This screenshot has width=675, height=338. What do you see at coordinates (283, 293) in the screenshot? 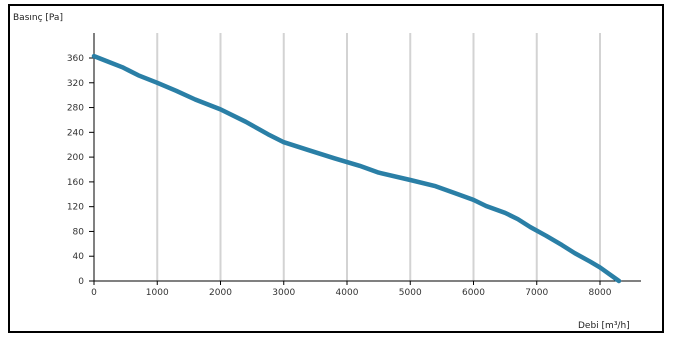
I see `x-tick-label: 3000` at bounding box center [283, 293].